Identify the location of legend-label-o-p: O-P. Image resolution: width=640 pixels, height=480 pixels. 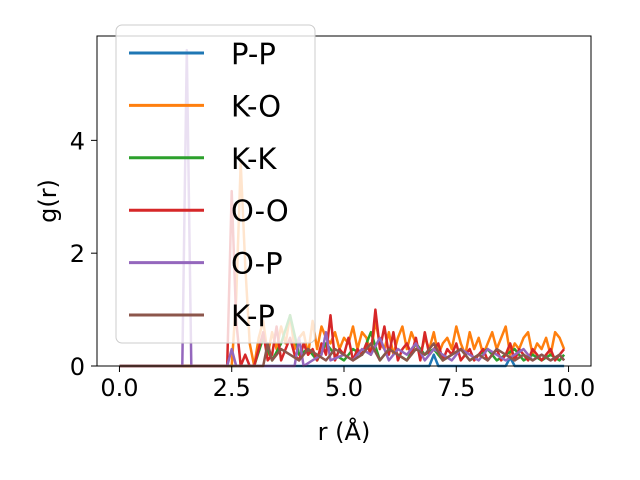
(257, 264).